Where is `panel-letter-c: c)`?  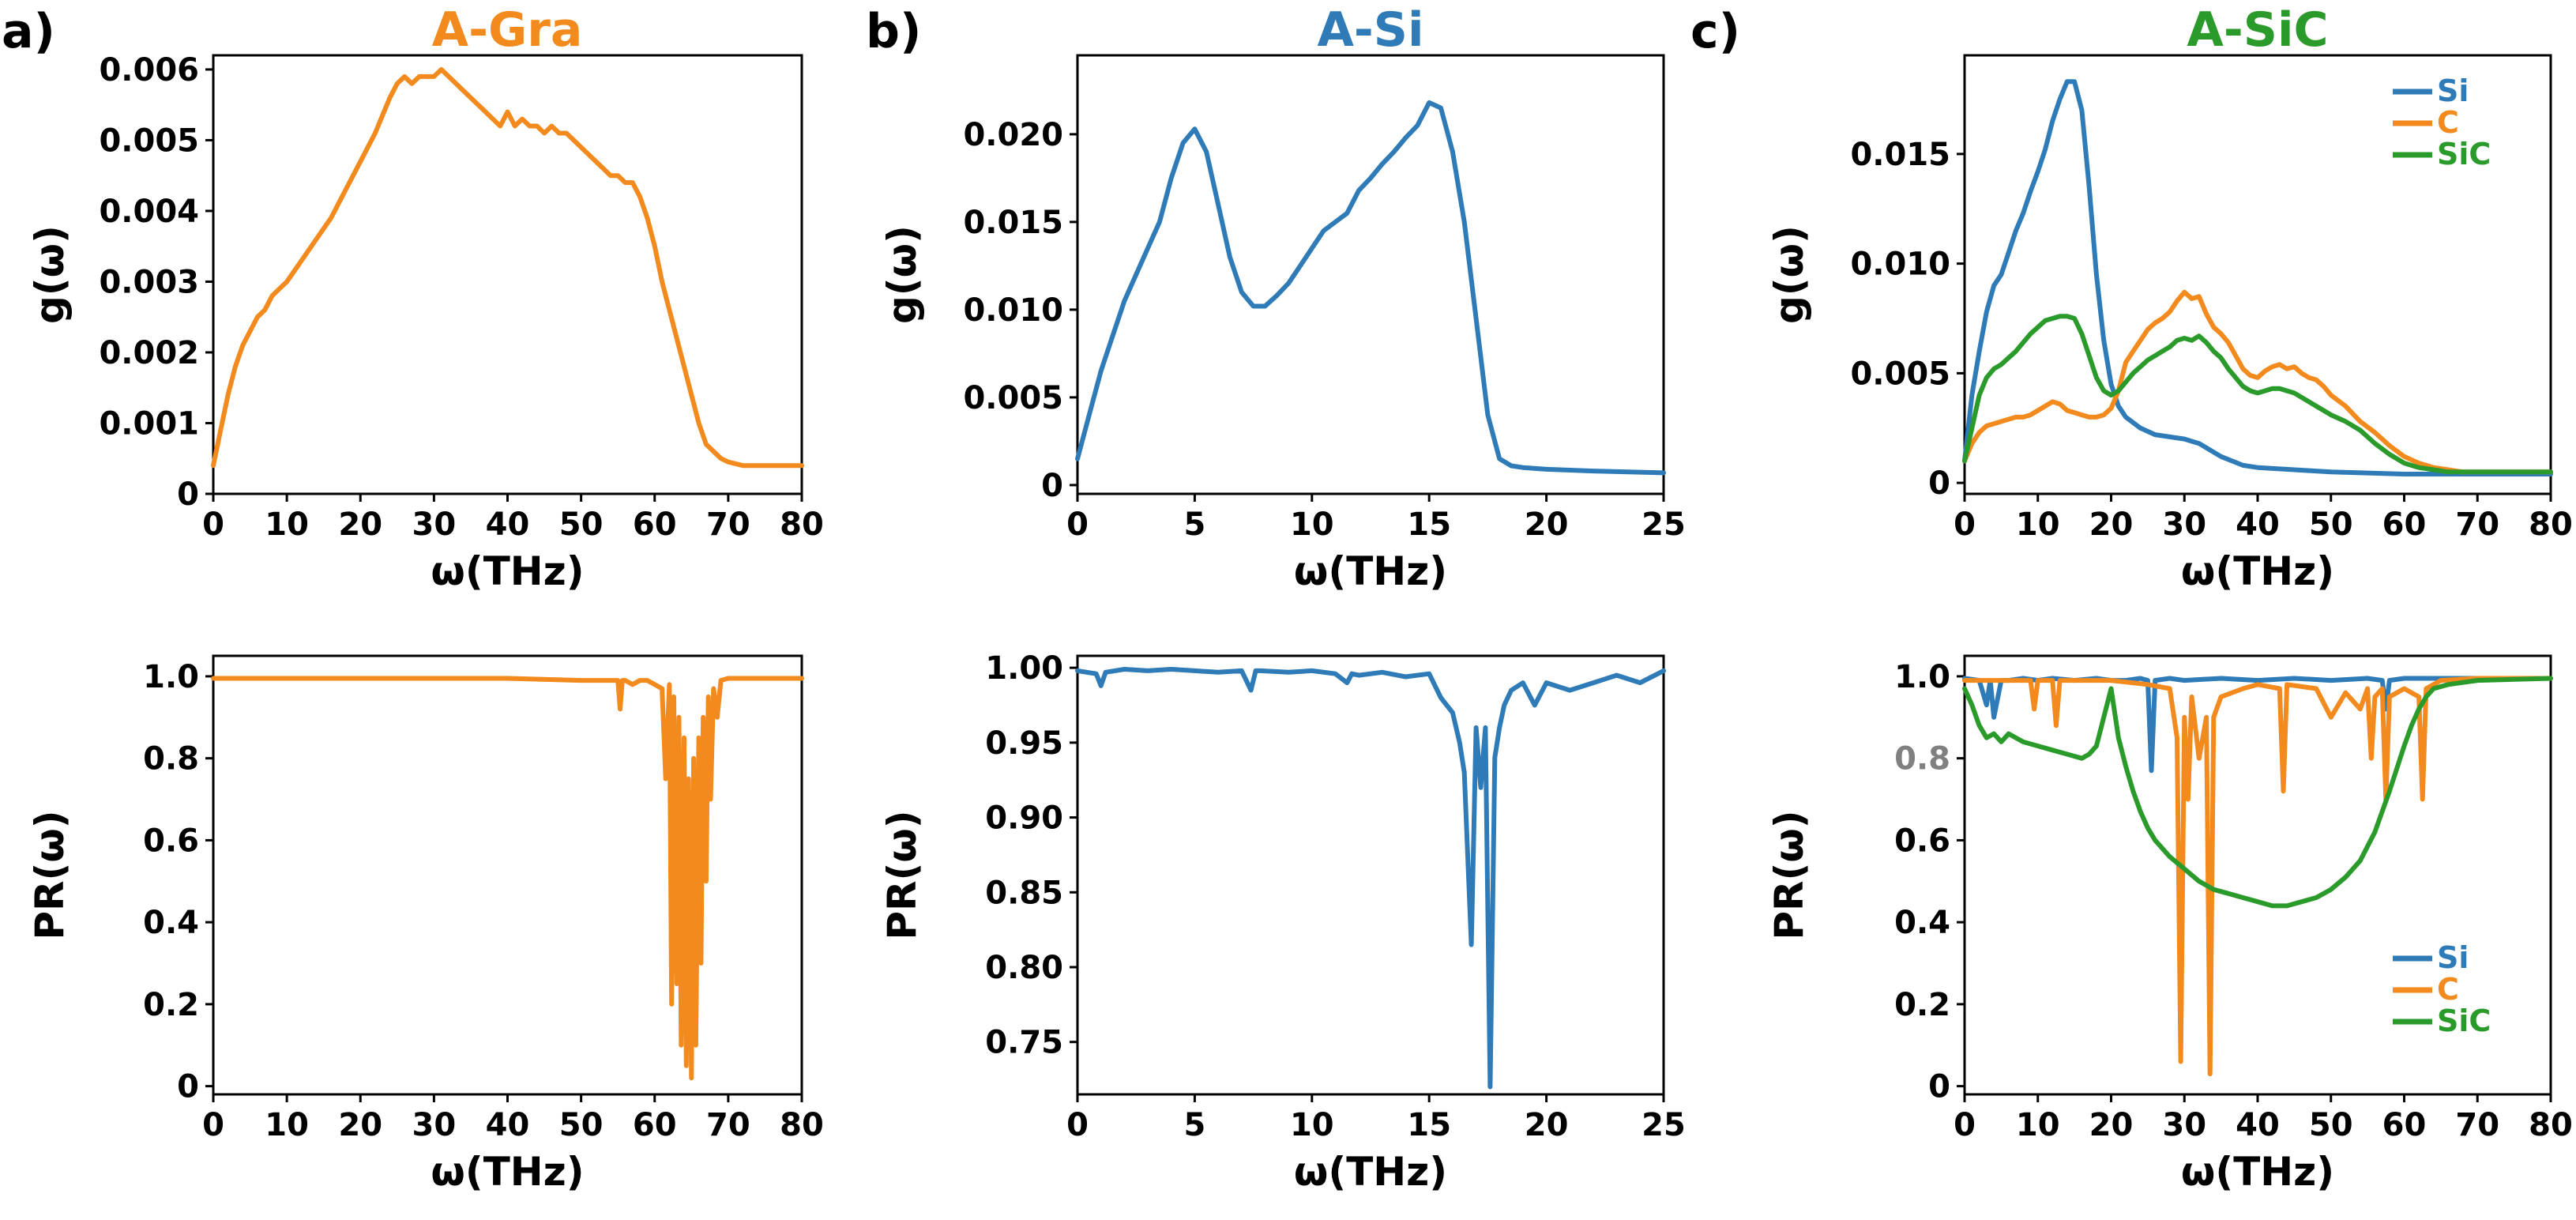
panel-letter-c: c) is located at coordinates (1715, 32).